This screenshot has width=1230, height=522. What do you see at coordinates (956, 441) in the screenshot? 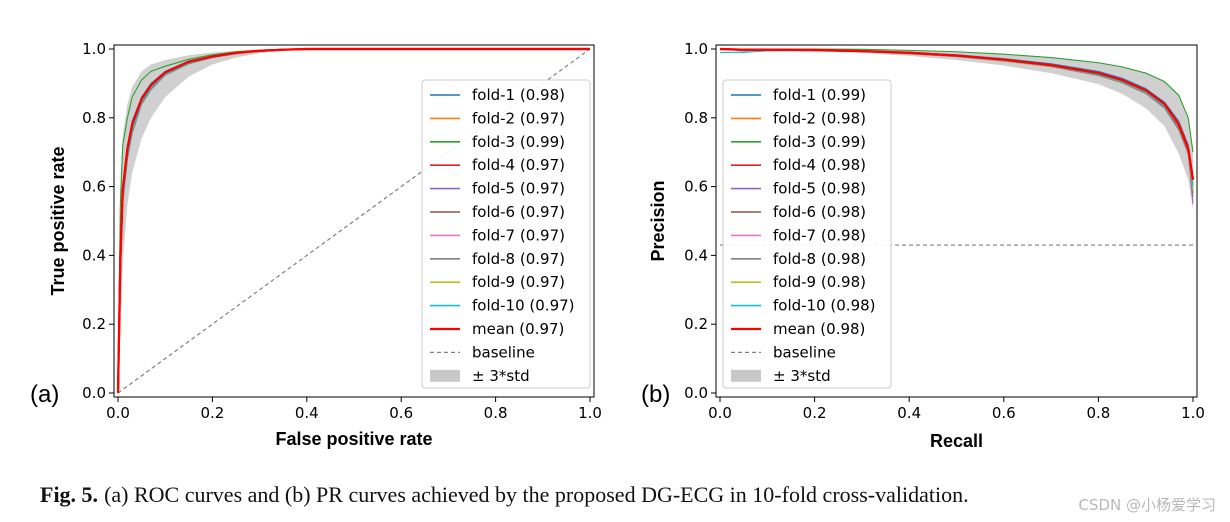
I see `x-axis-label: Recall` at bounding box center [956, 441].